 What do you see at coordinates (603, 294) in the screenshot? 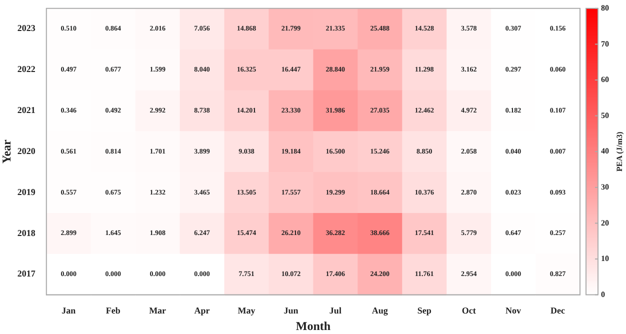
I see `color-bar-label: 0` at bounding box center [603, 294].